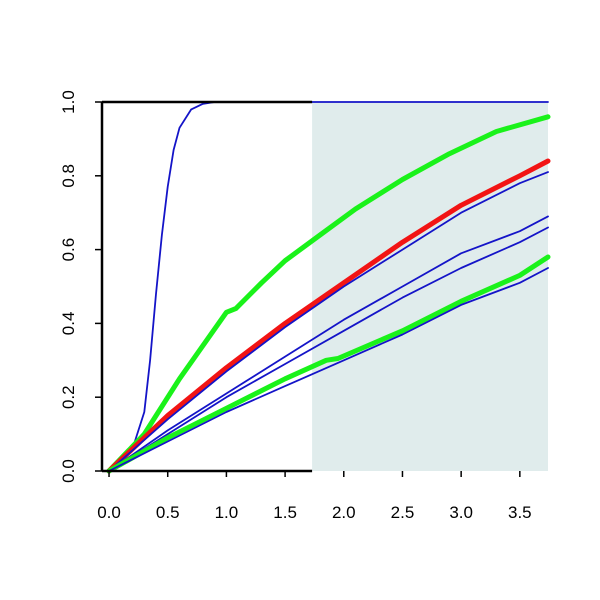 The height and width of the screenshot is (600, 600). What do you see at coordinates (403, 512) in the screenshot?
I see `x-tick-label: 2.5` at bounding box center [403, 512].